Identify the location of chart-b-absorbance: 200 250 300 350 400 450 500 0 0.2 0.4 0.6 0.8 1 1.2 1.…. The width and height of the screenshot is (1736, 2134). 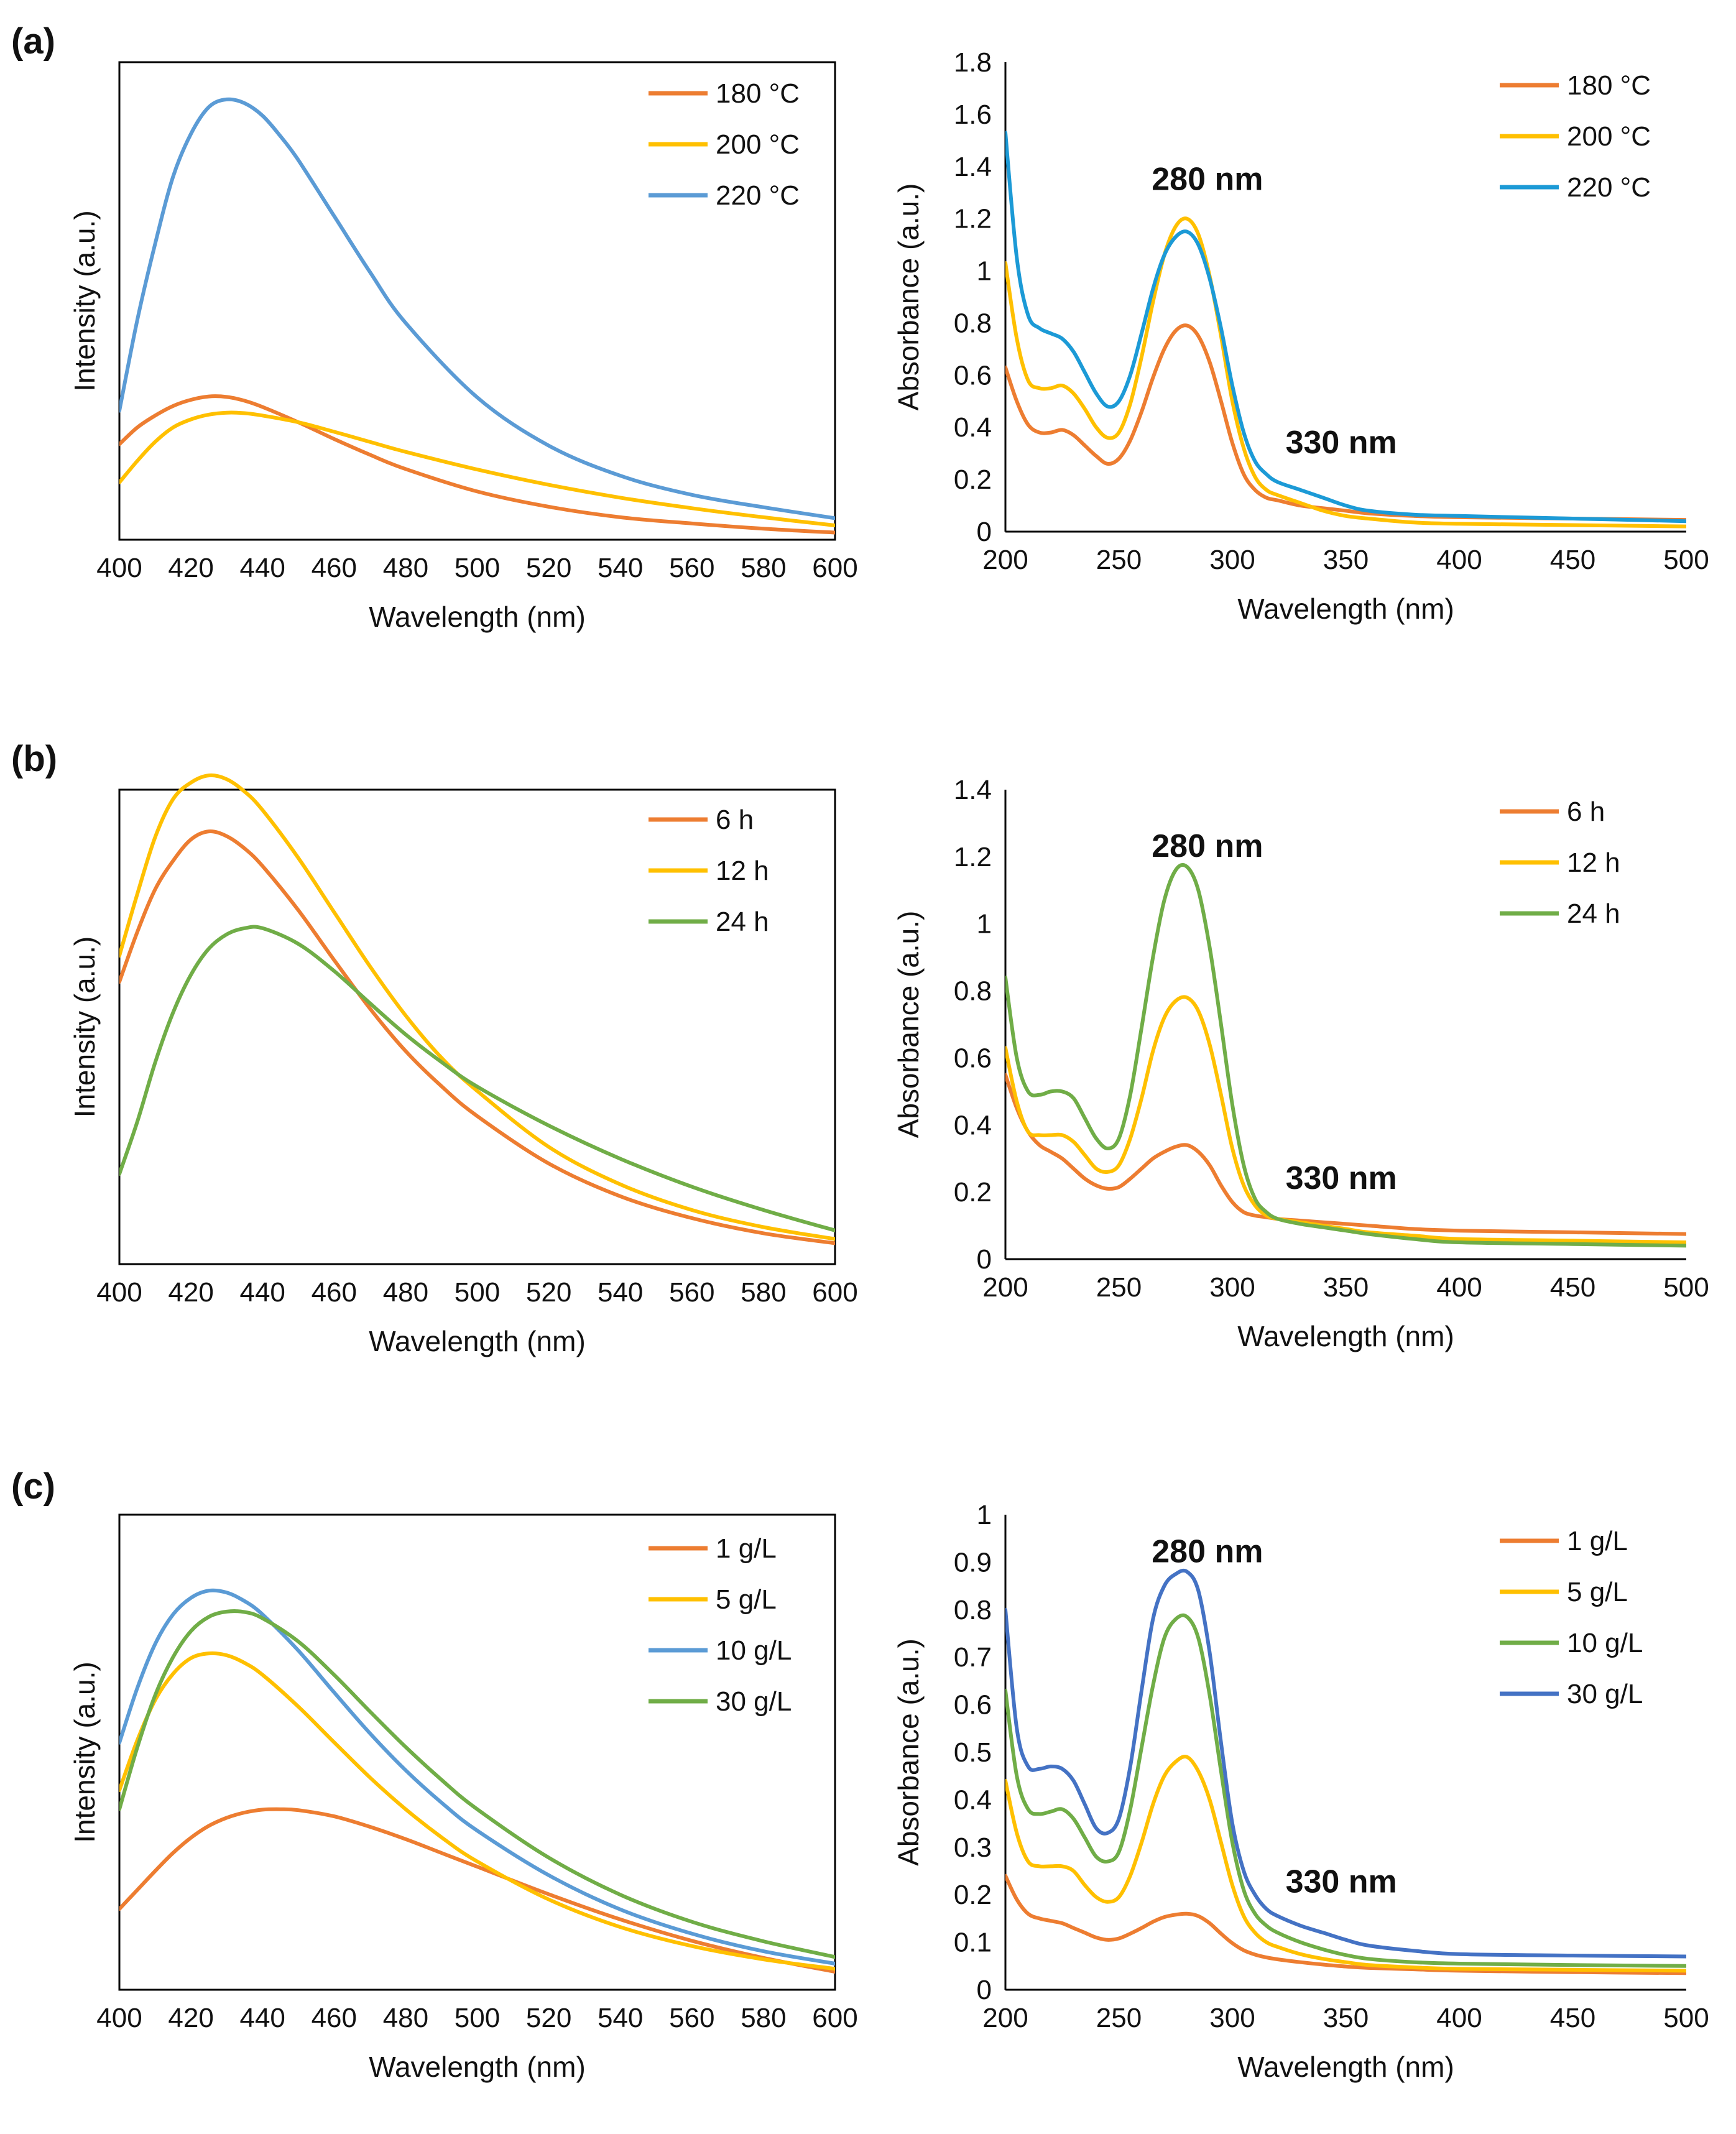
(1300, 1063).